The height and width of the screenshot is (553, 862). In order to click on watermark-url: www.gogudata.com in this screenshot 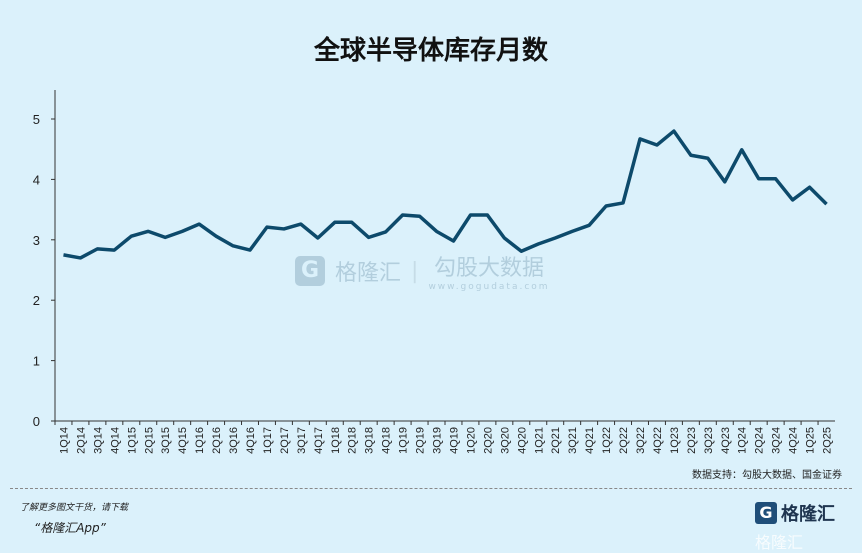, I will do `click(489, 287)`.